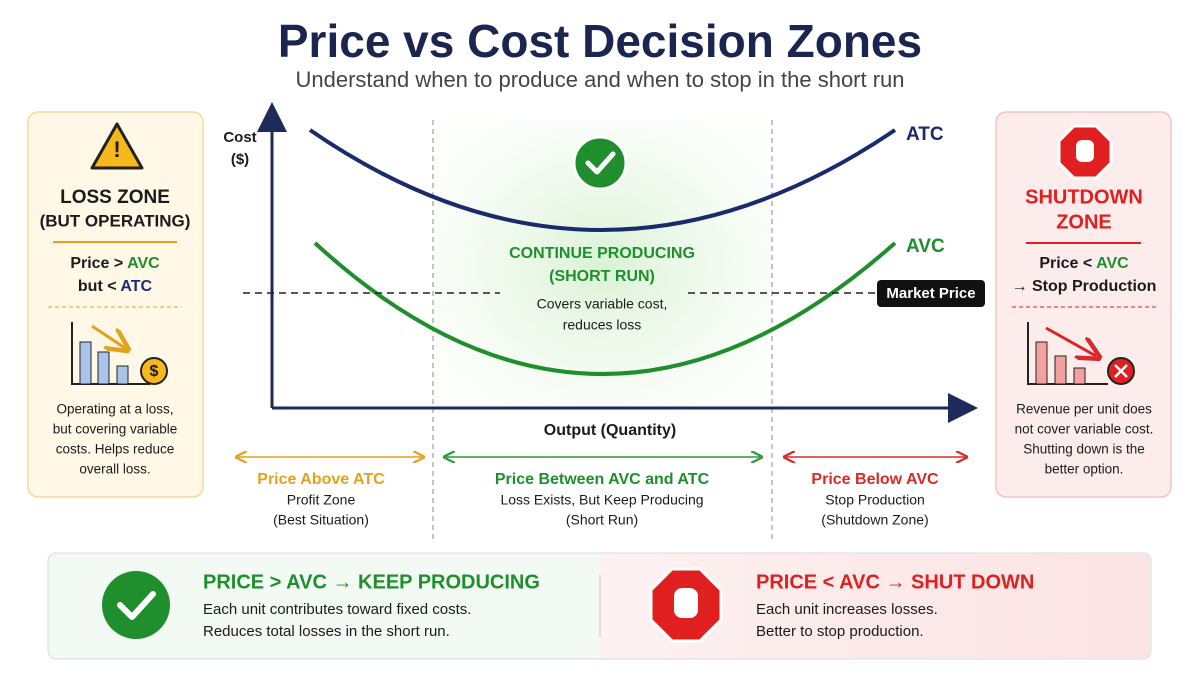 This screenshot has height=675, width=1200. I want to click on footer-line: Reduces total losses in the short run., so click(326, 631).